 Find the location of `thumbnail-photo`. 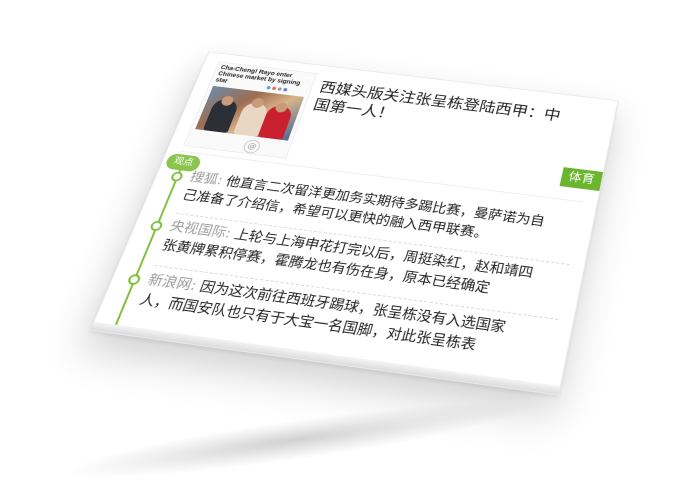

thumbnail-photo is located at coordinates (249, 113).